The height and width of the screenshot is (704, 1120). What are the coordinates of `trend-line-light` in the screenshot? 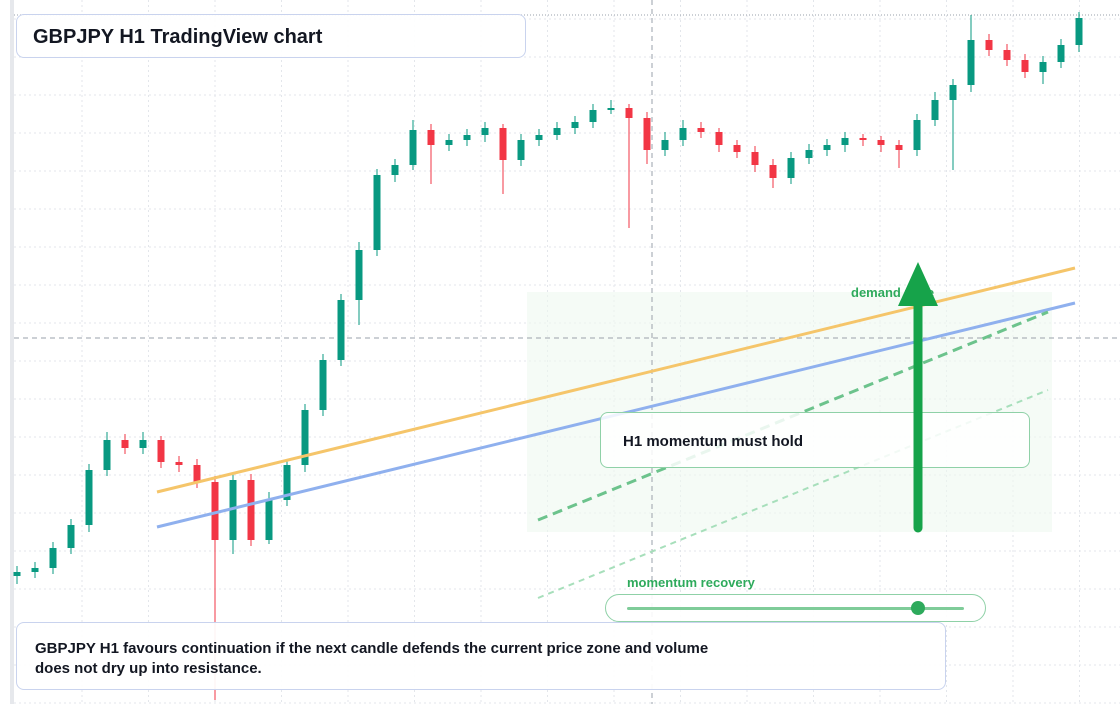 It's located at (793, 494).